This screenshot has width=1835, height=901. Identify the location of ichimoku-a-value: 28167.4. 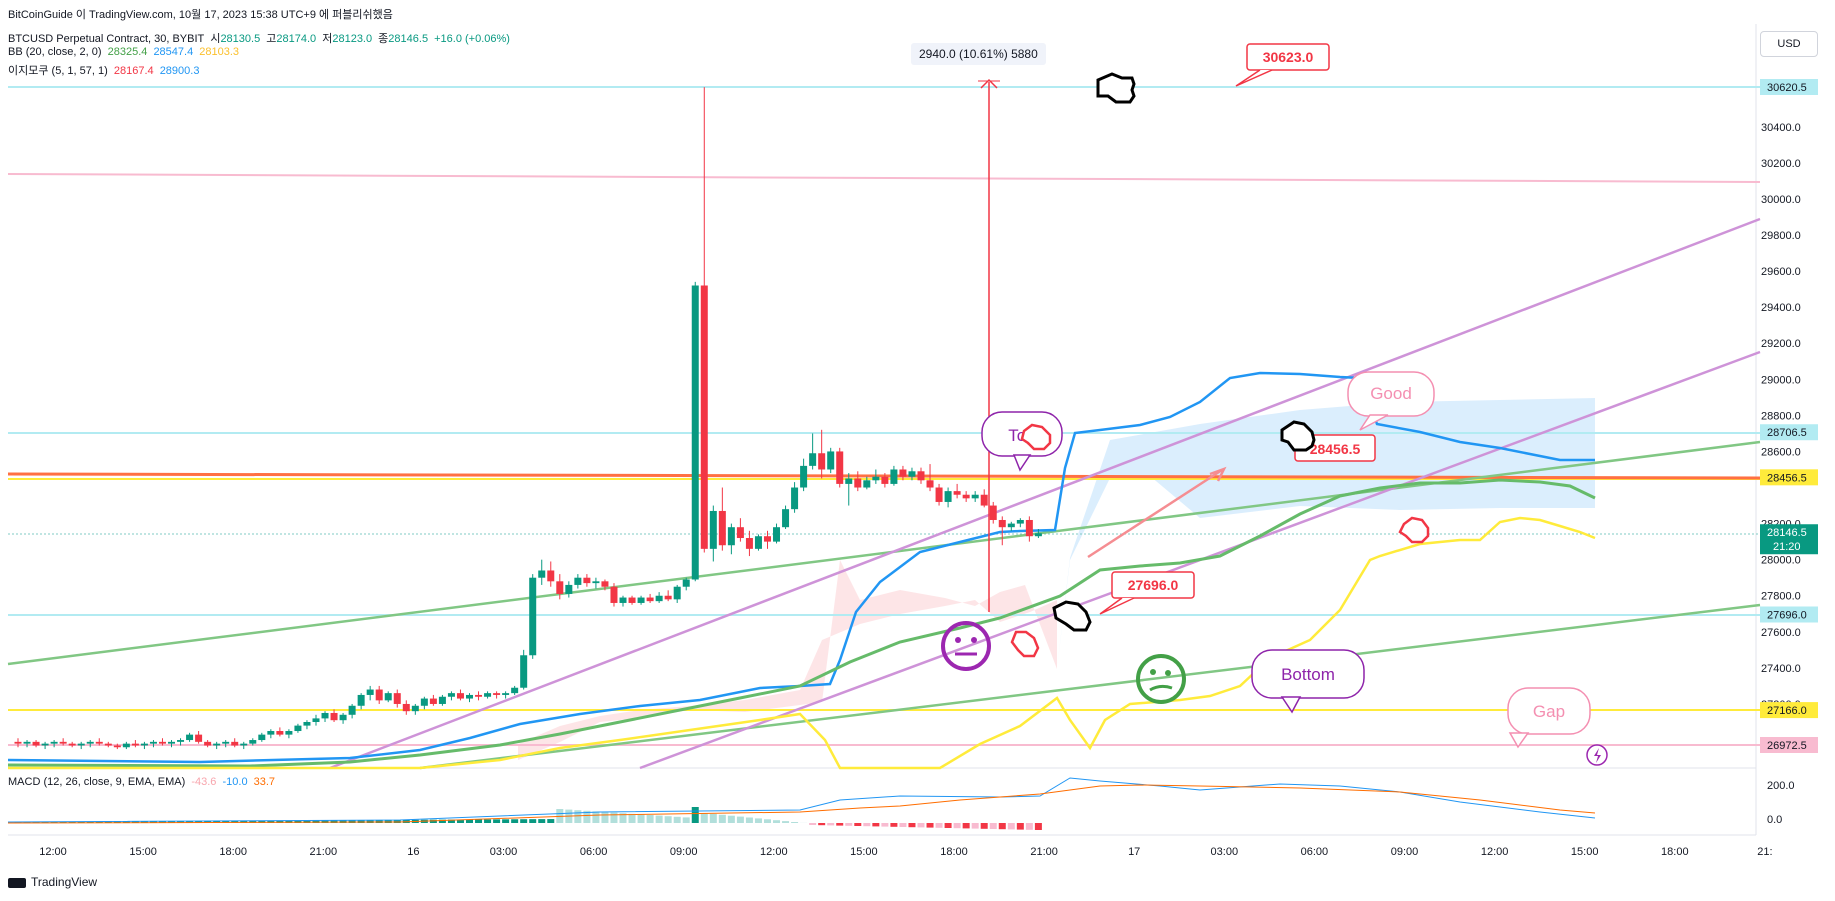
(133, 71).